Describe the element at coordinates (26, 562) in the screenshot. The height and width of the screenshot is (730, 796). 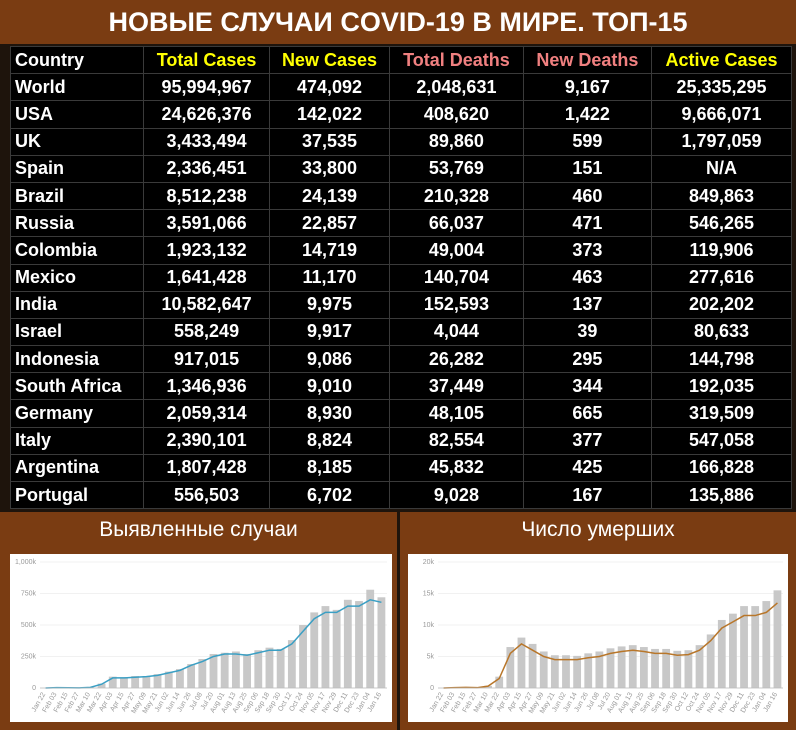
I see `y-tick-label: 1,000k` at that location.